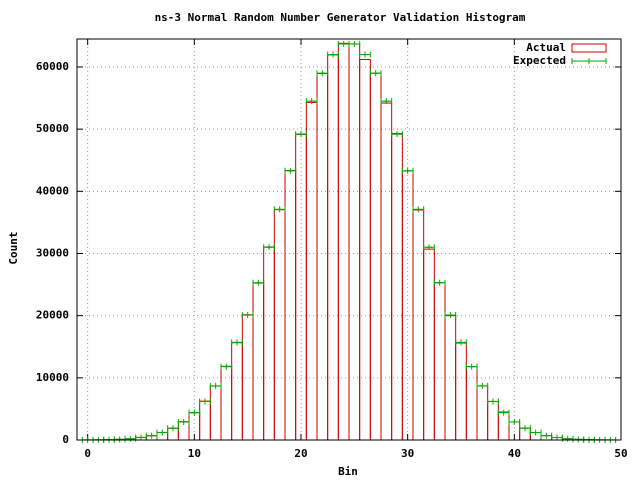 The height and width of the screenshot is (480, 640). I want to click on legend-label: Actual, so click(546, 47).